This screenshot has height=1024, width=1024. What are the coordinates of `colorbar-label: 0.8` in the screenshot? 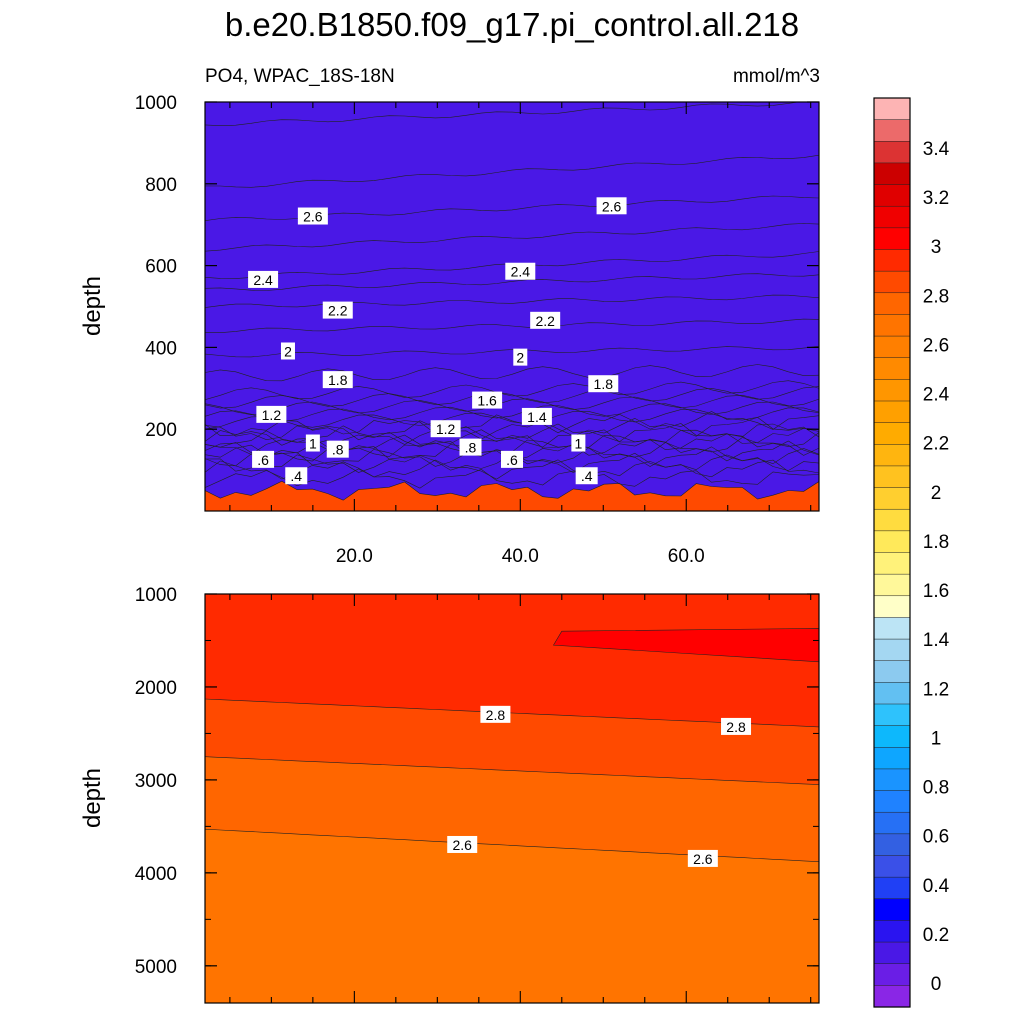 It's located at (936, 788).